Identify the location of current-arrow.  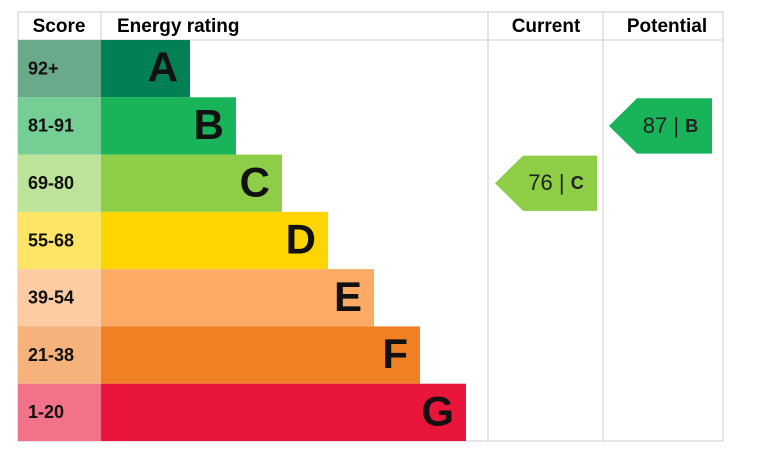
(546, 183).